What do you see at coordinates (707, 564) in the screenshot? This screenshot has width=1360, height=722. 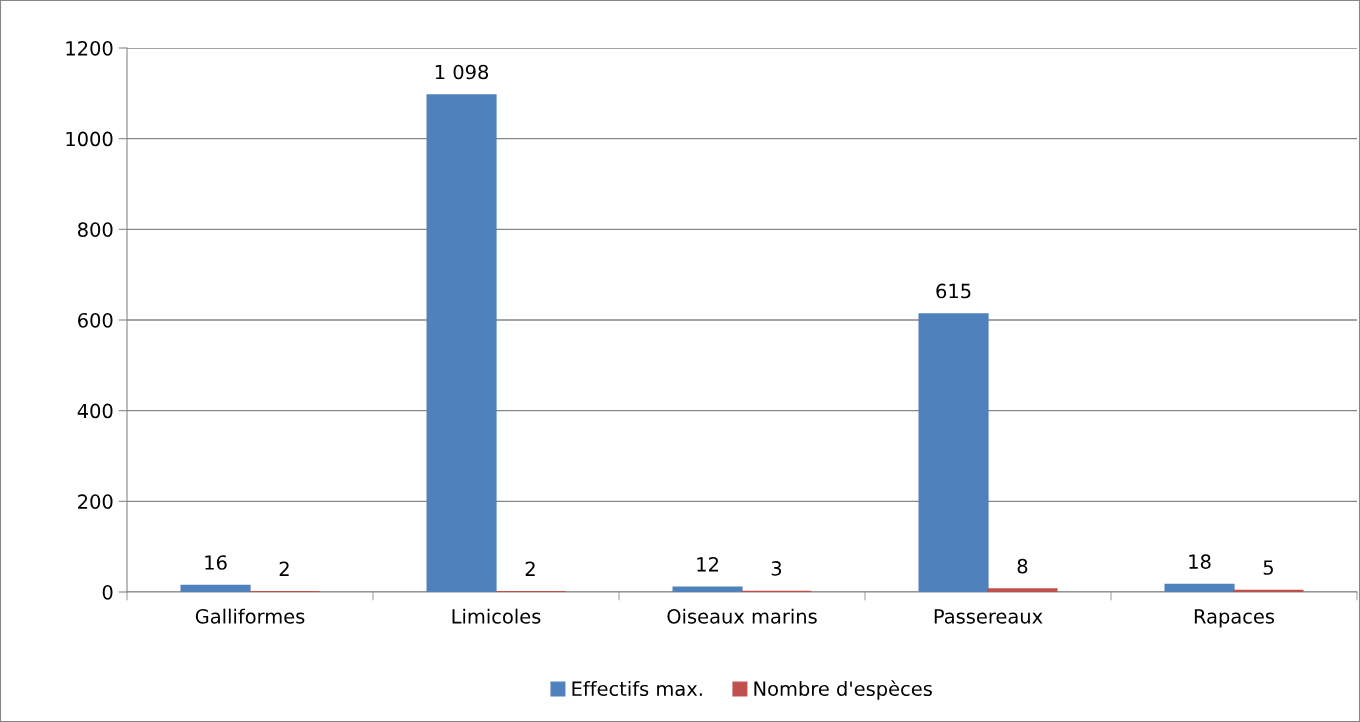 I see `data-label: 12` at bounding box center [707, 564].